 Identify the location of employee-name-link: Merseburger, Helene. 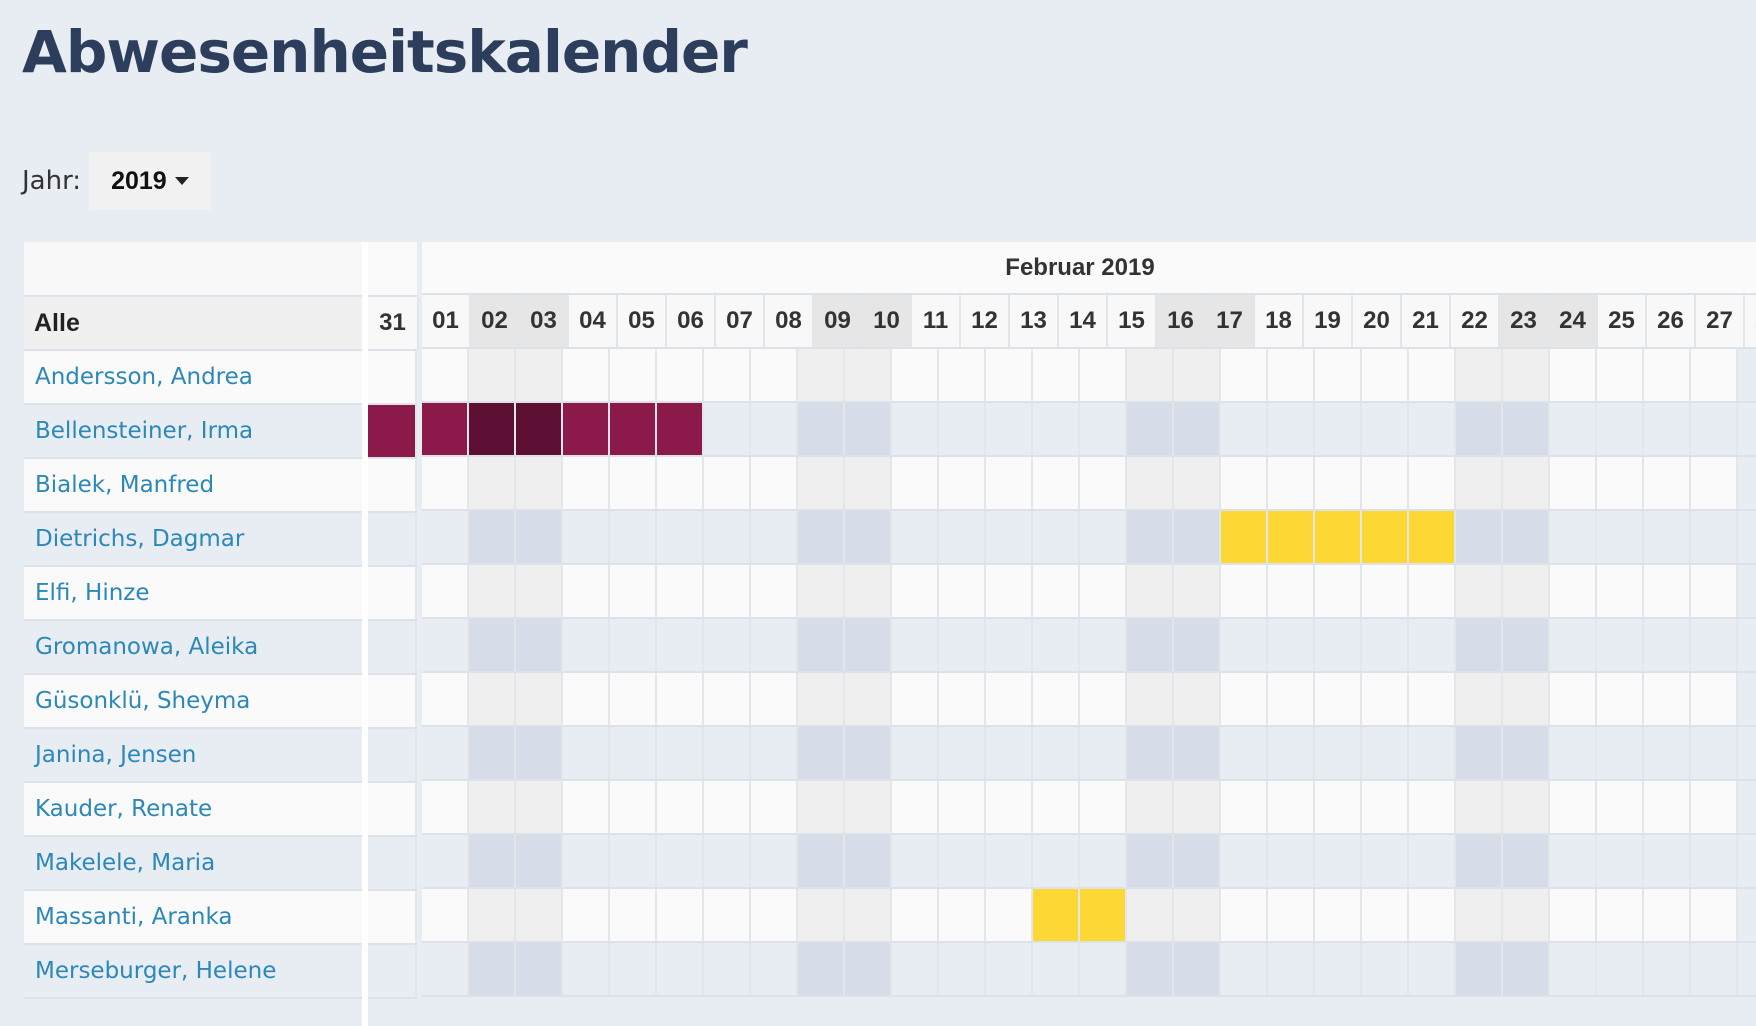
(193, 972).